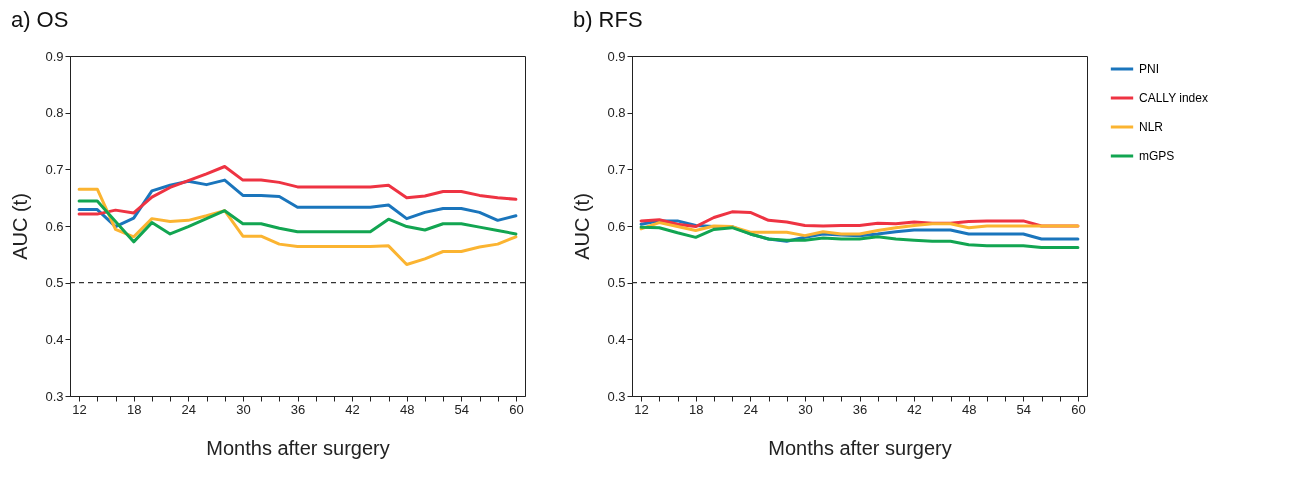 The image size is (1301, 502). Describe the element at coordinates (1149, 69) in the screenshot. I see `legend-label: PNI` at that location.